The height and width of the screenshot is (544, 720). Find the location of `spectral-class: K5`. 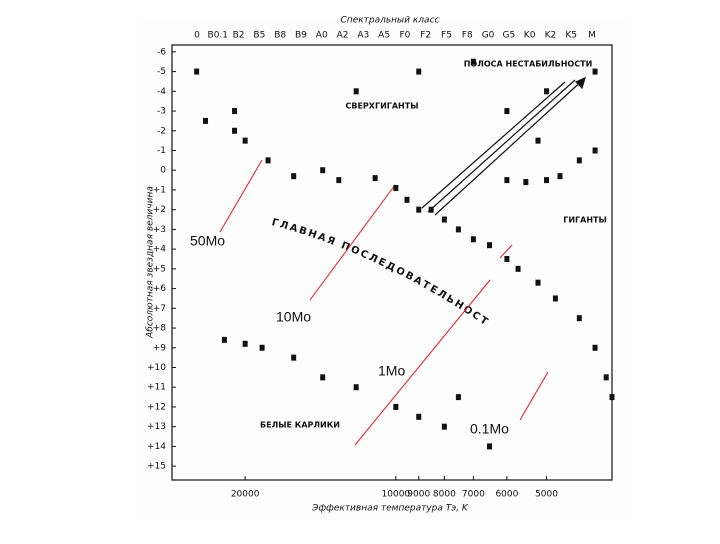

spectral-class: K5 is located at coordinates (571, 36).